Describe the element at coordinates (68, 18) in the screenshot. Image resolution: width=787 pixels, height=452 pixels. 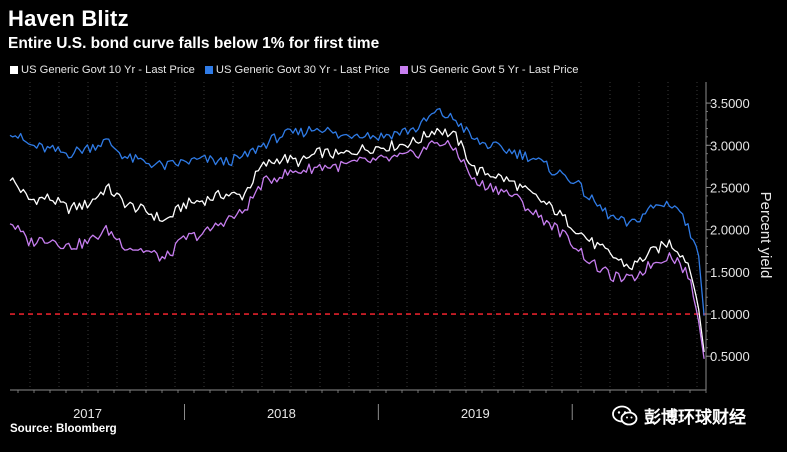
I see `chart-title: Haven Blitz` at that location.